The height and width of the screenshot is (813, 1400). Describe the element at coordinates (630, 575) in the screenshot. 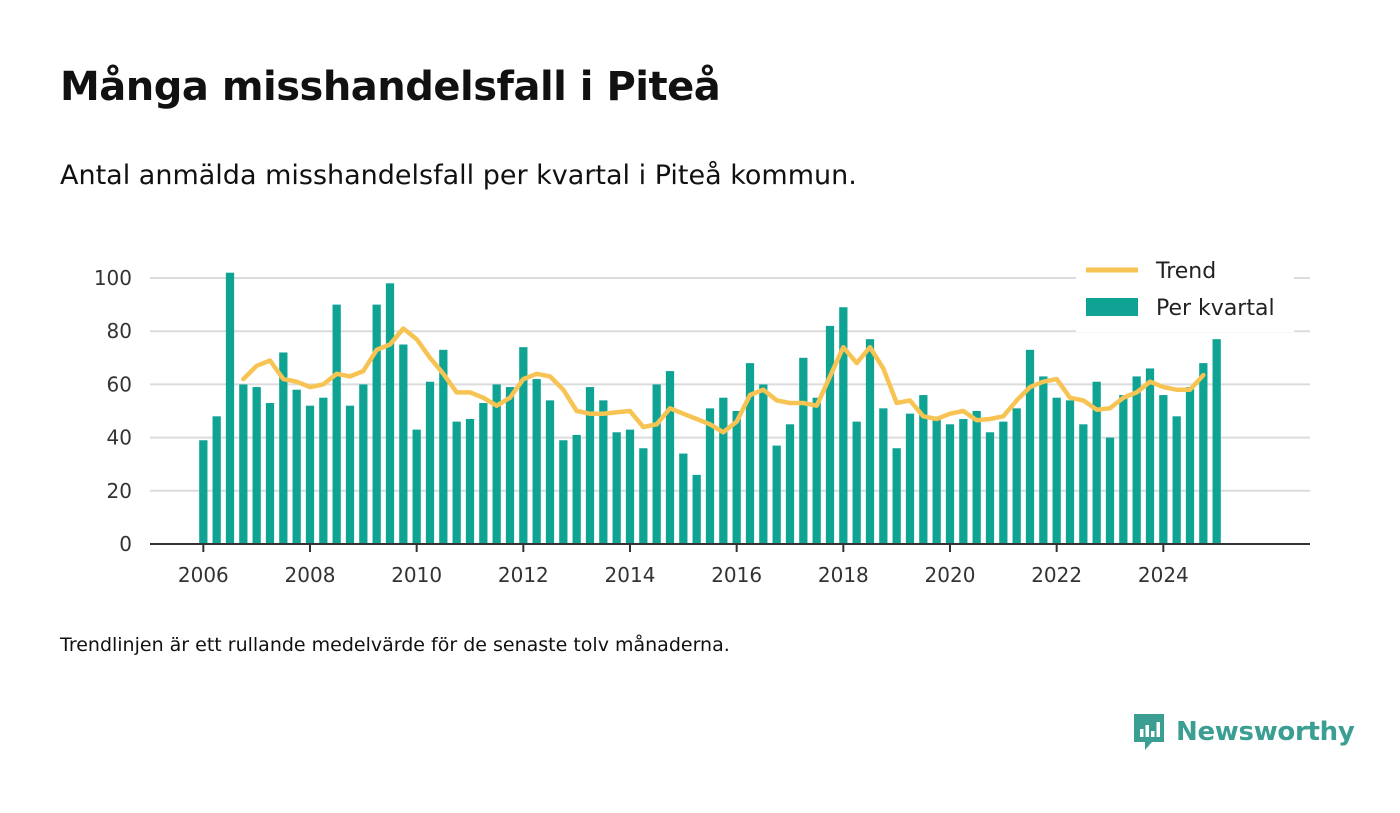

I see `x-tick-label: 2014` at that location.